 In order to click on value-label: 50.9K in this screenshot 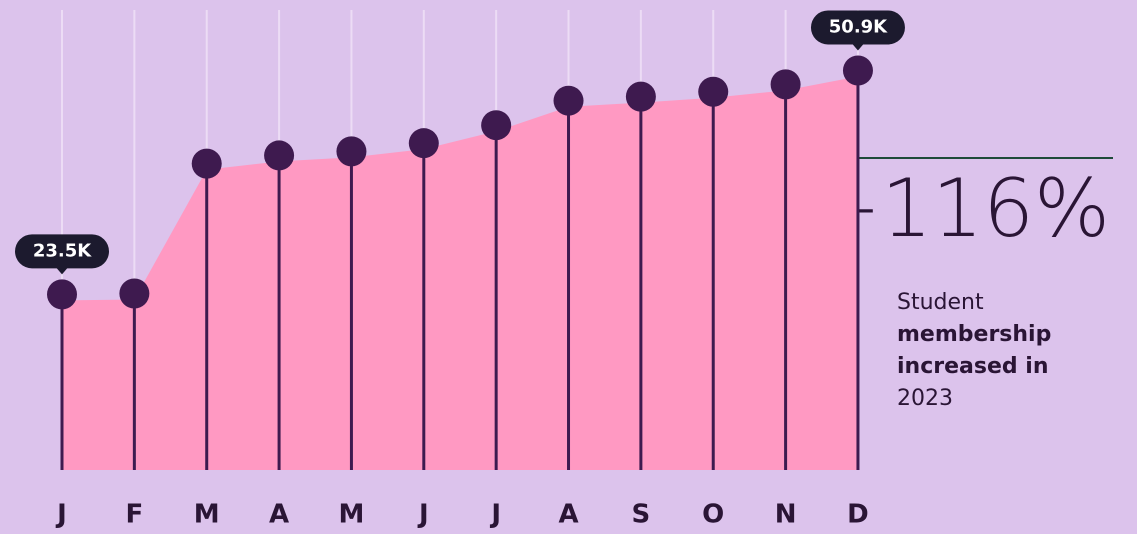, I will do `click(857, 30)`.